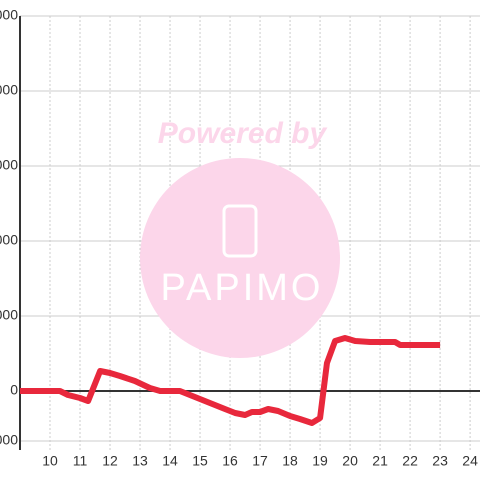  What do you see at coordinates (170, 461) in the screenshot?
I see `x-tick-label: 14` at bounding box center [170, 461].